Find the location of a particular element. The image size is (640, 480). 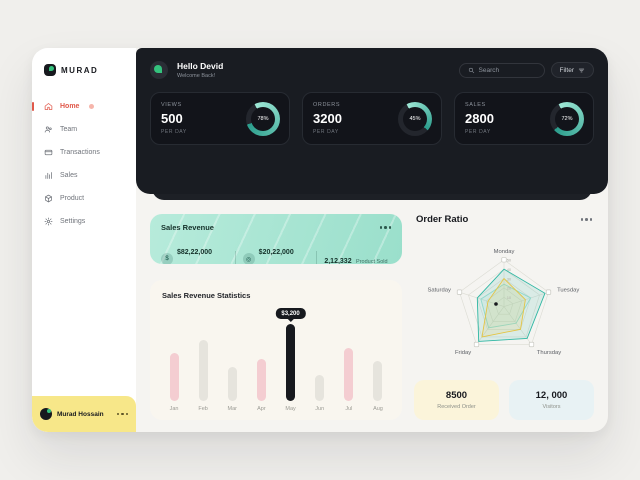

revenue-more-options-icon is located at coordinates (385, 227).